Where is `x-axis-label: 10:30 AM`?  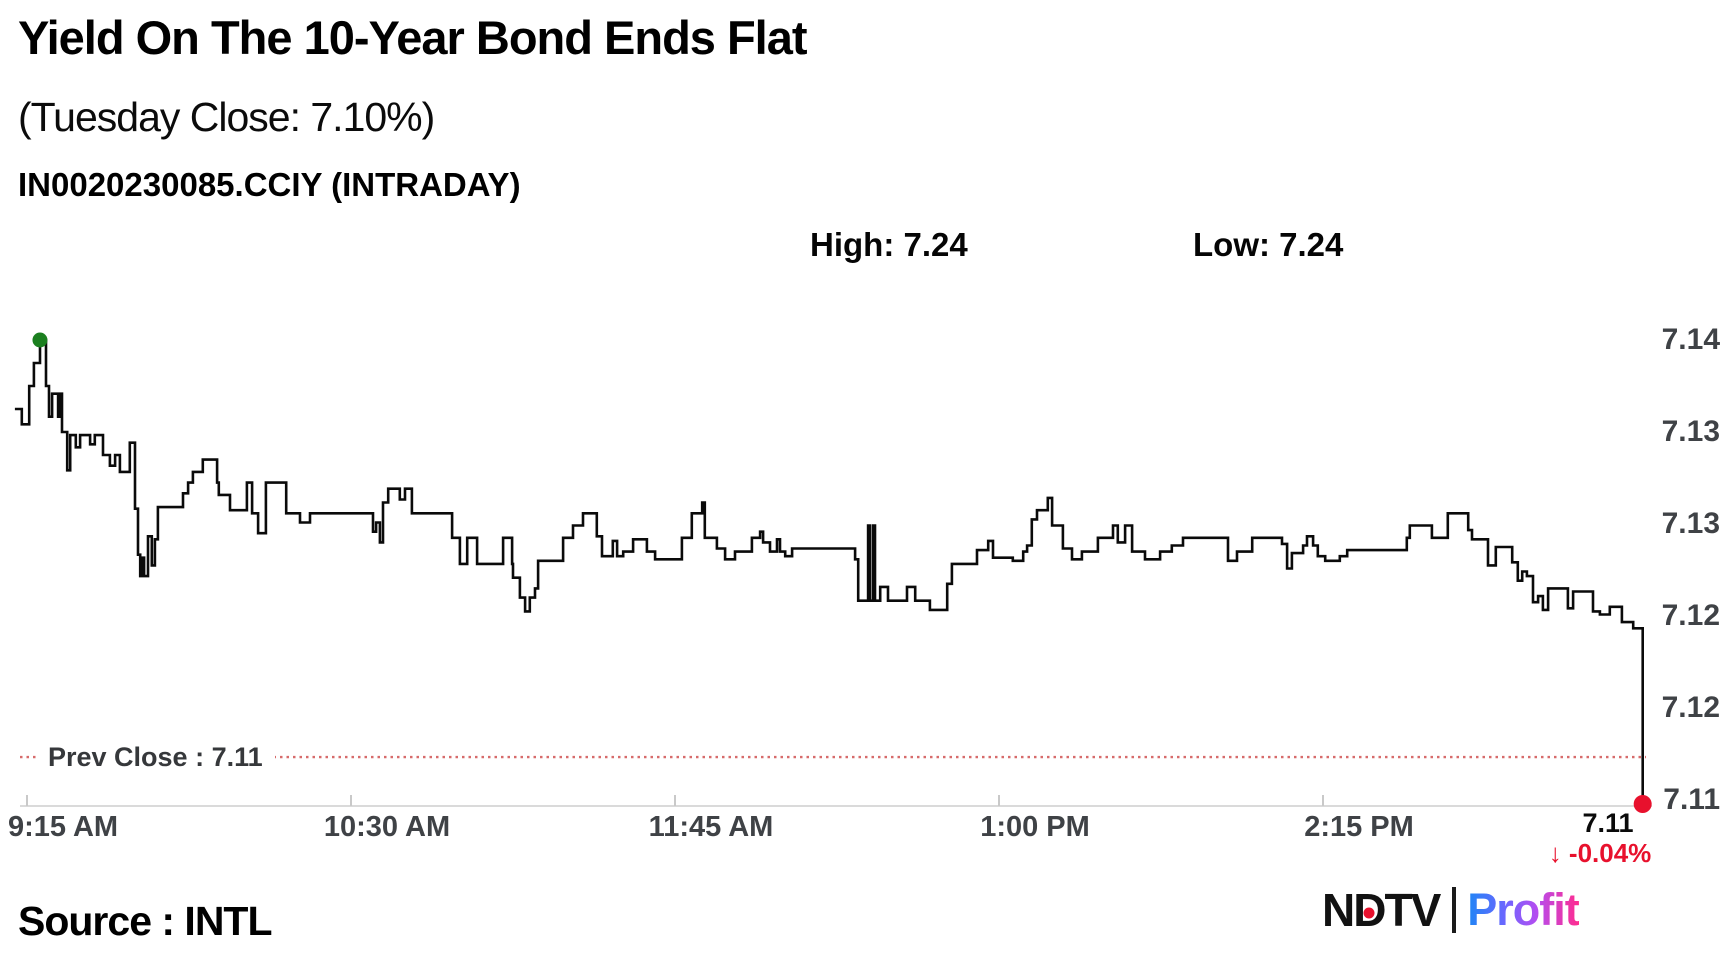
x-axis-label: 10:30 AM is located at coordinates (387, 827).